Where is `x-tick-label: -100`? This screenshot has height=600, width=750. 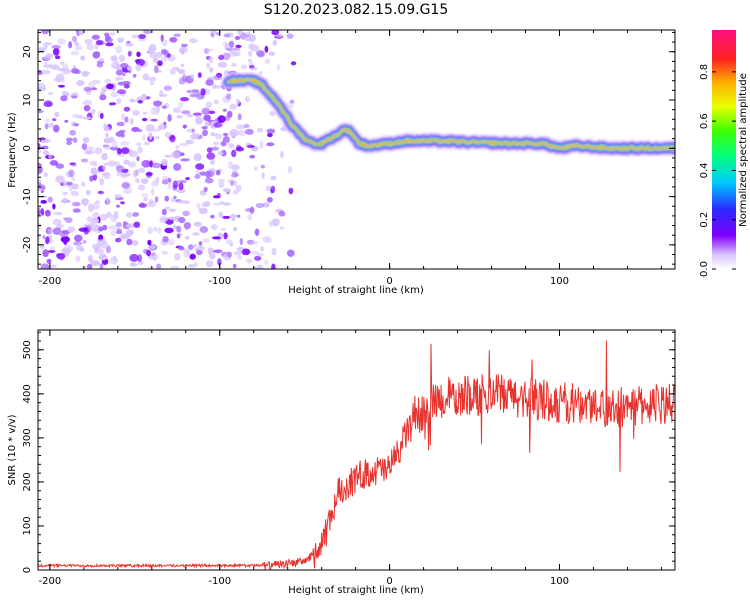
x-tick-label: -100 is located at coordinates (219, 581).